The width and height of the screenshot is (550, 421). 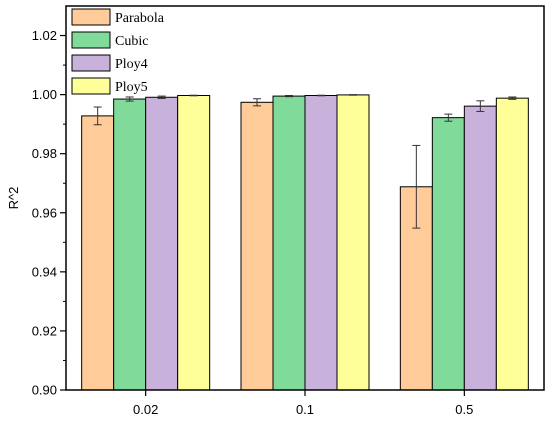 I want to click on x-ticks-layer: 0.02 0.1 0.5, so click(x=303, y=403).